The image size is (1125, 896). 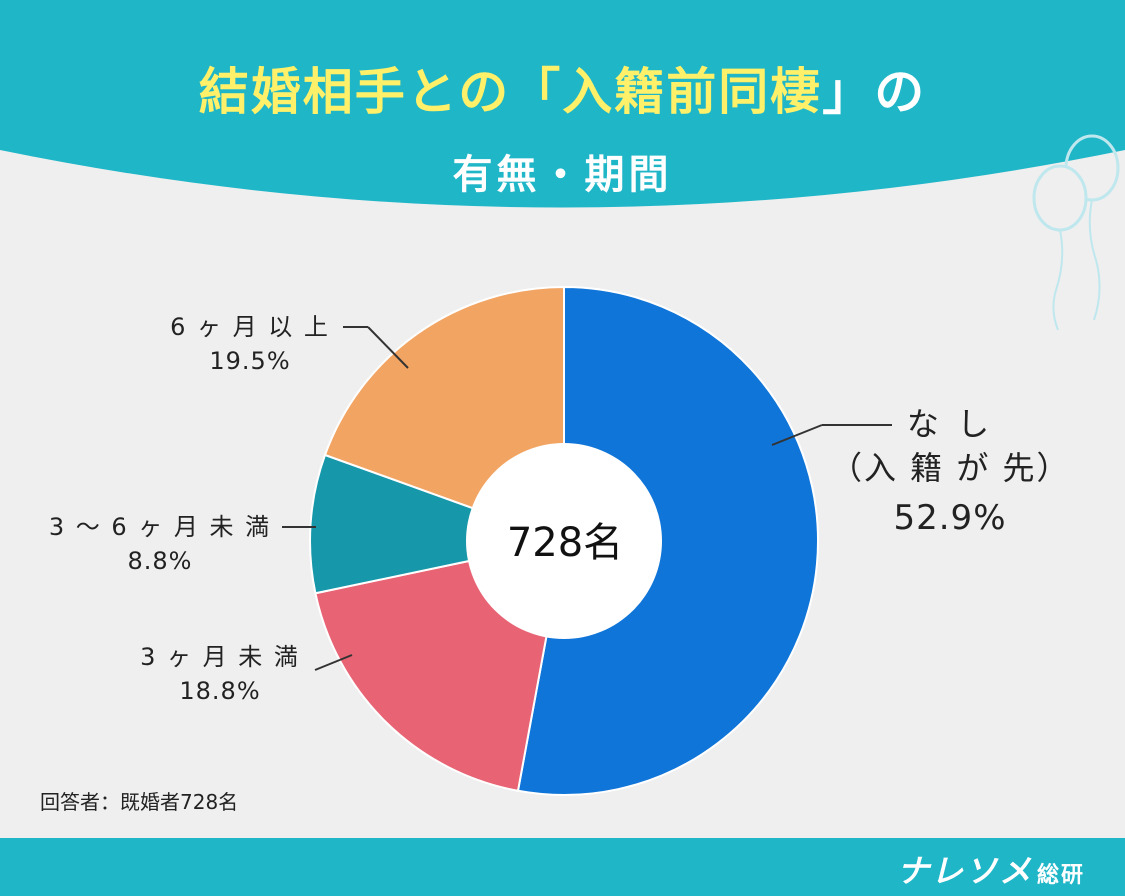 I want to click on label-under3: 3 ヶ 月 未 満 18.8%, so click(x=220, y=674).